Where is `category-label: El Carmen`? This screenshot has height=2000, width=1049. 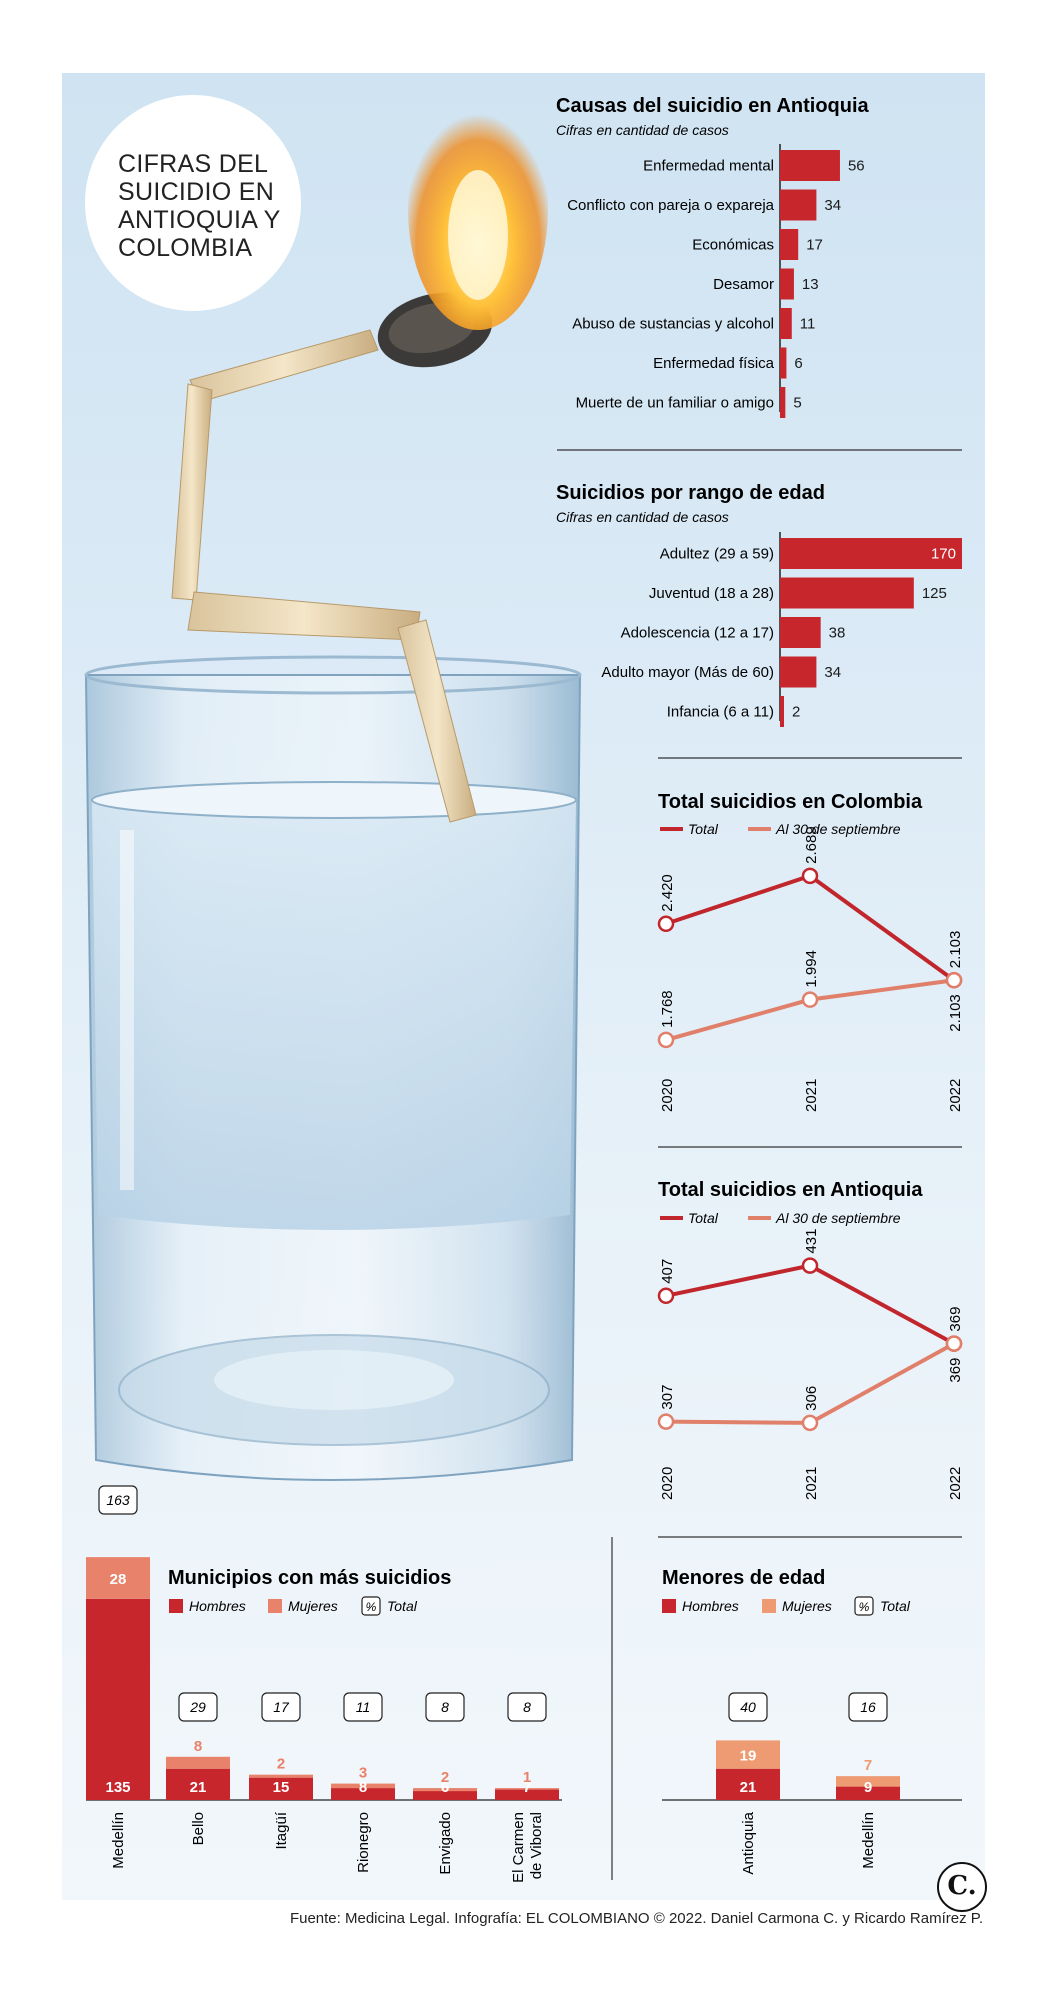 category-label: El Carmen is located at coordinates (518, 1847).